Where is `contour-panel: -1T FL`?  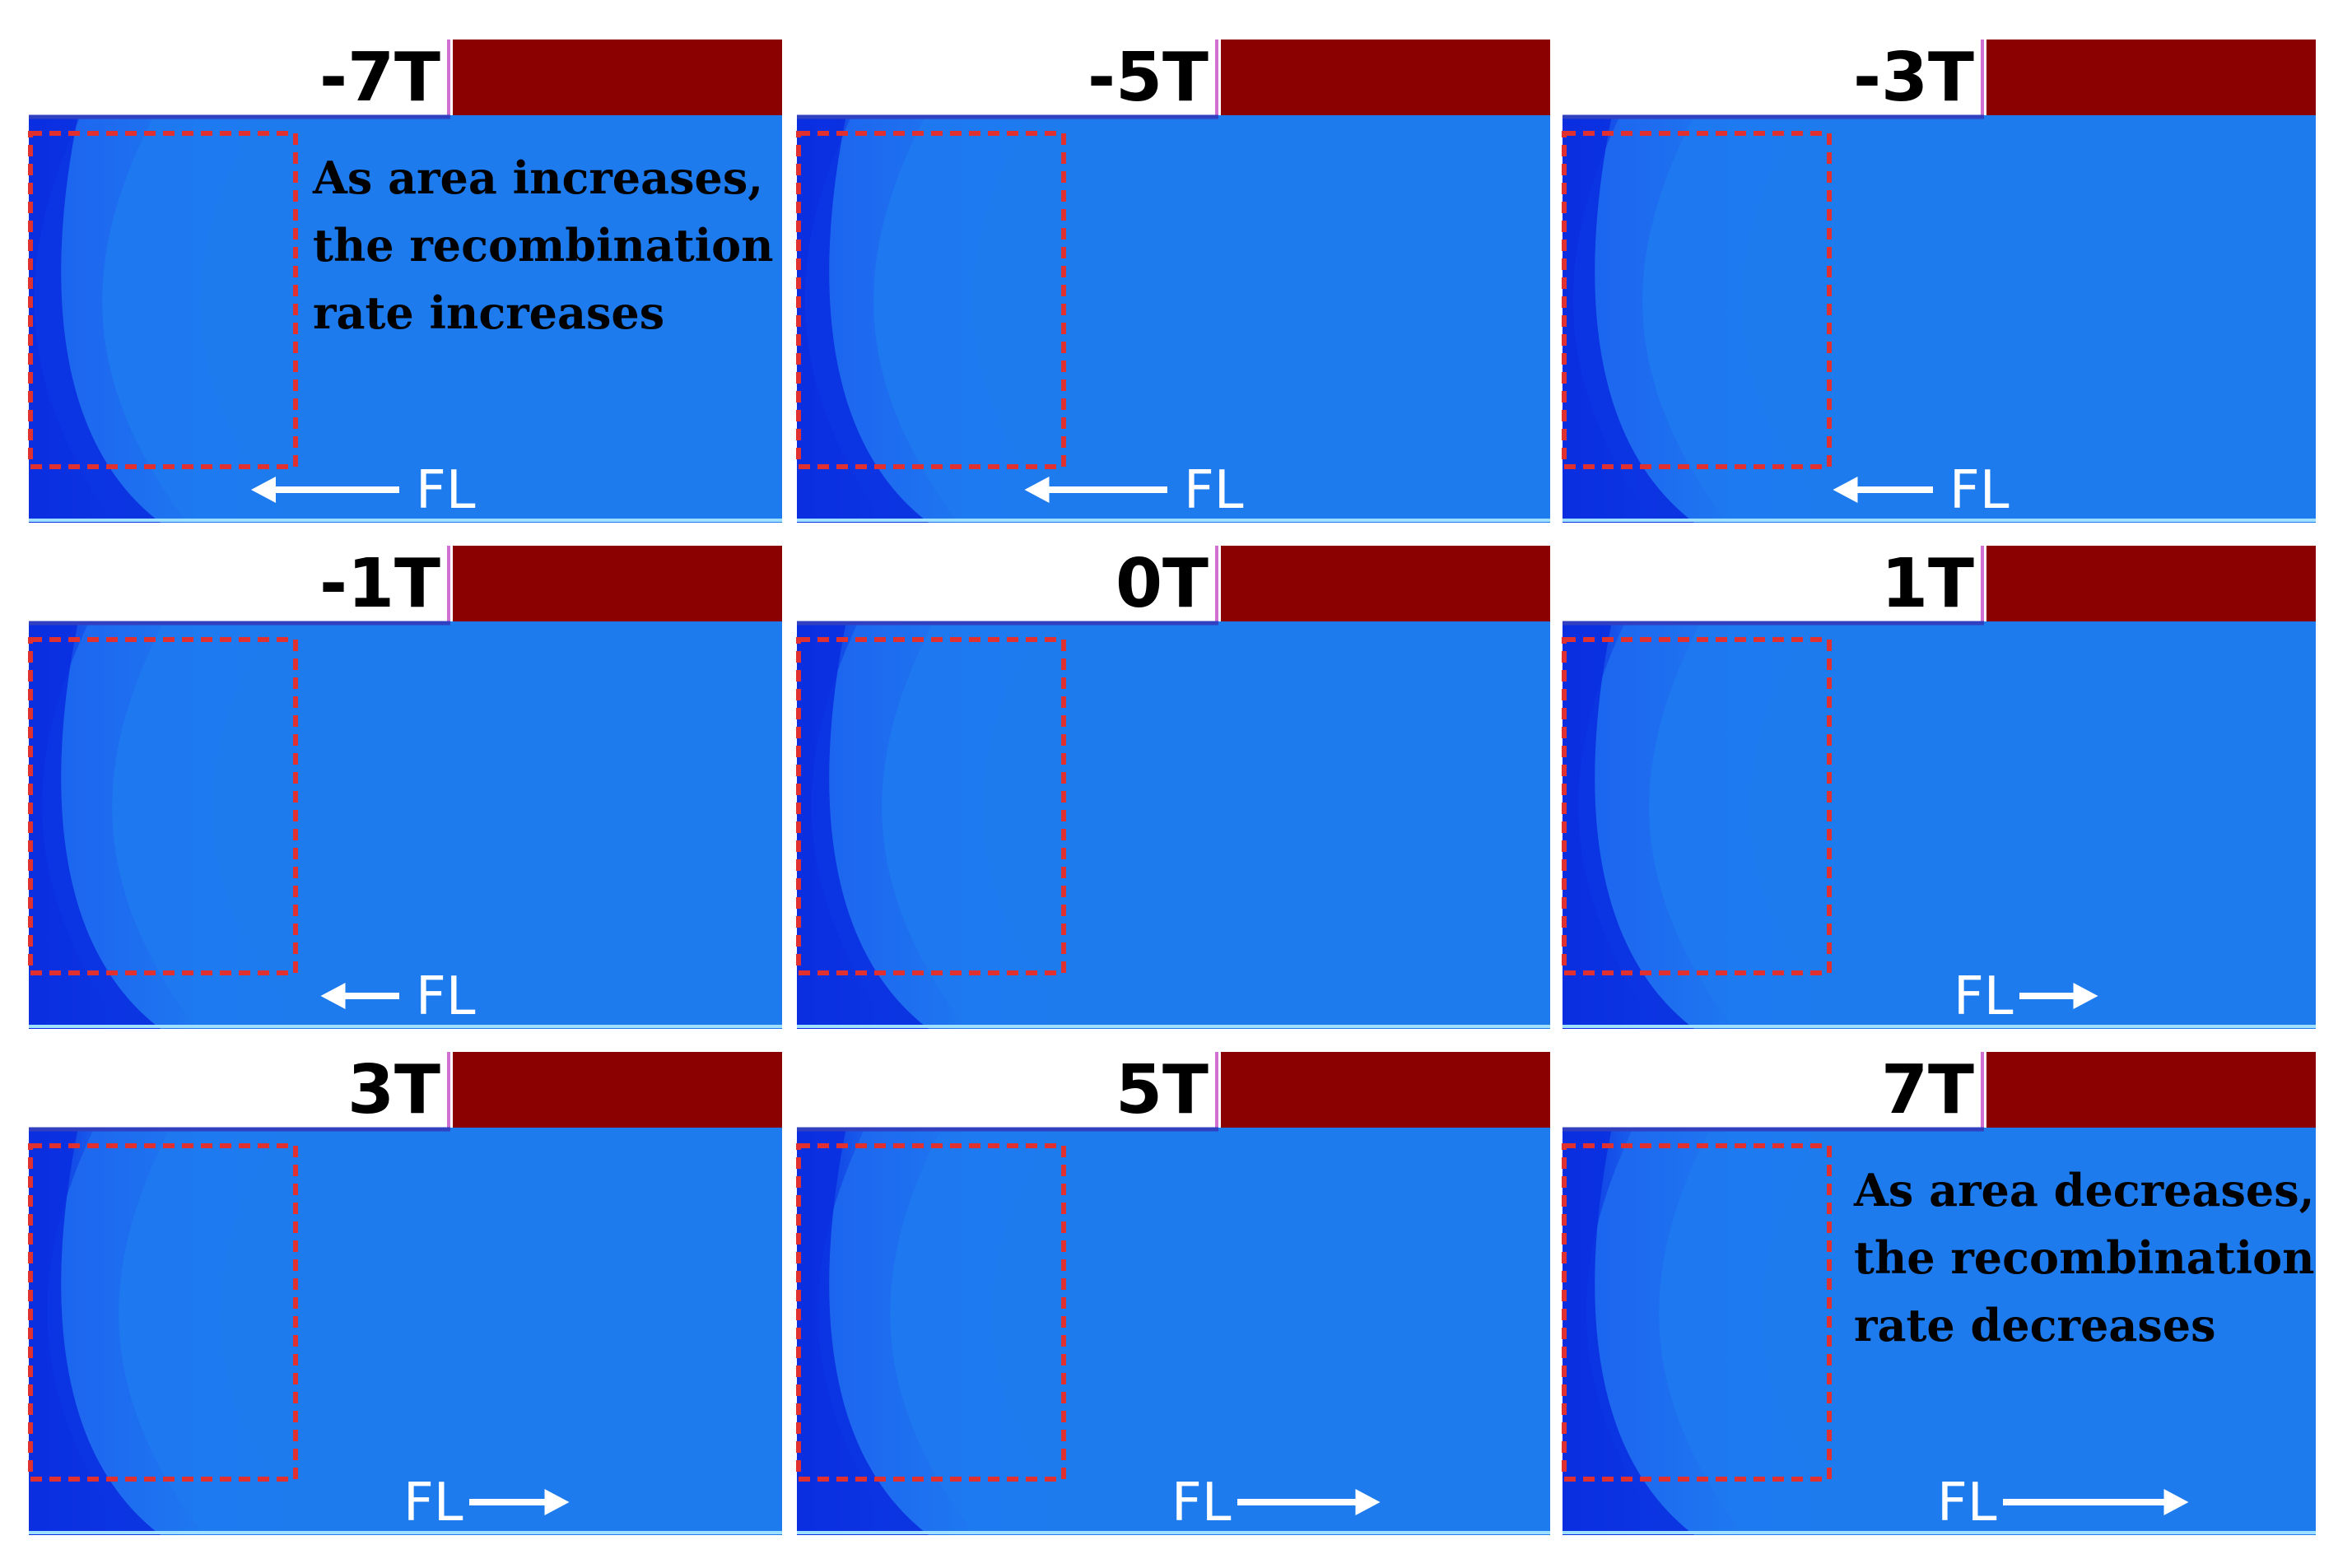
contour-panel: -1T FL is located at coordinates (405, 786).